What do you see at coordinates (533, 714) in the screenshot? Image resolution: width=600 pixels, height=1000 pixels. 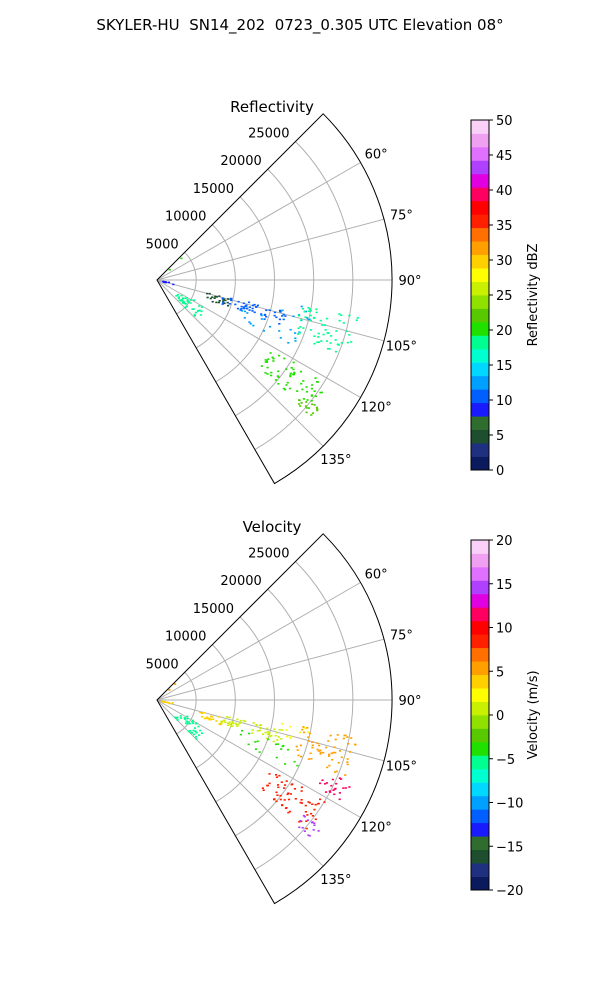 I see `colorbar-label: Velocity (m/s)` at bounding box center [533, 714].